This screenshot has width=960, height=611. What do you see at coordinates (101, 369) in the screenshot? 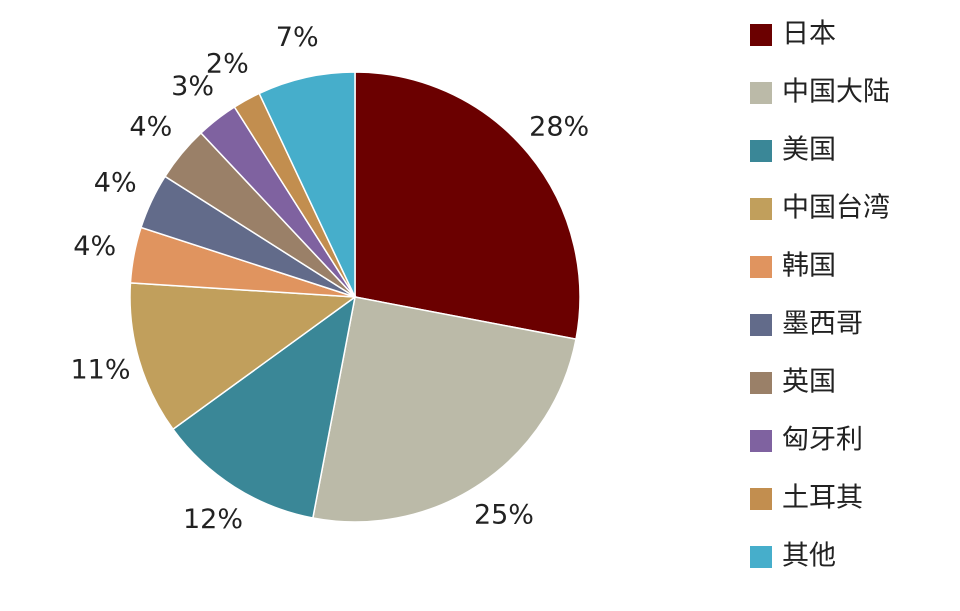
I see `data-label: 11%` at bounding box center [101, 369].